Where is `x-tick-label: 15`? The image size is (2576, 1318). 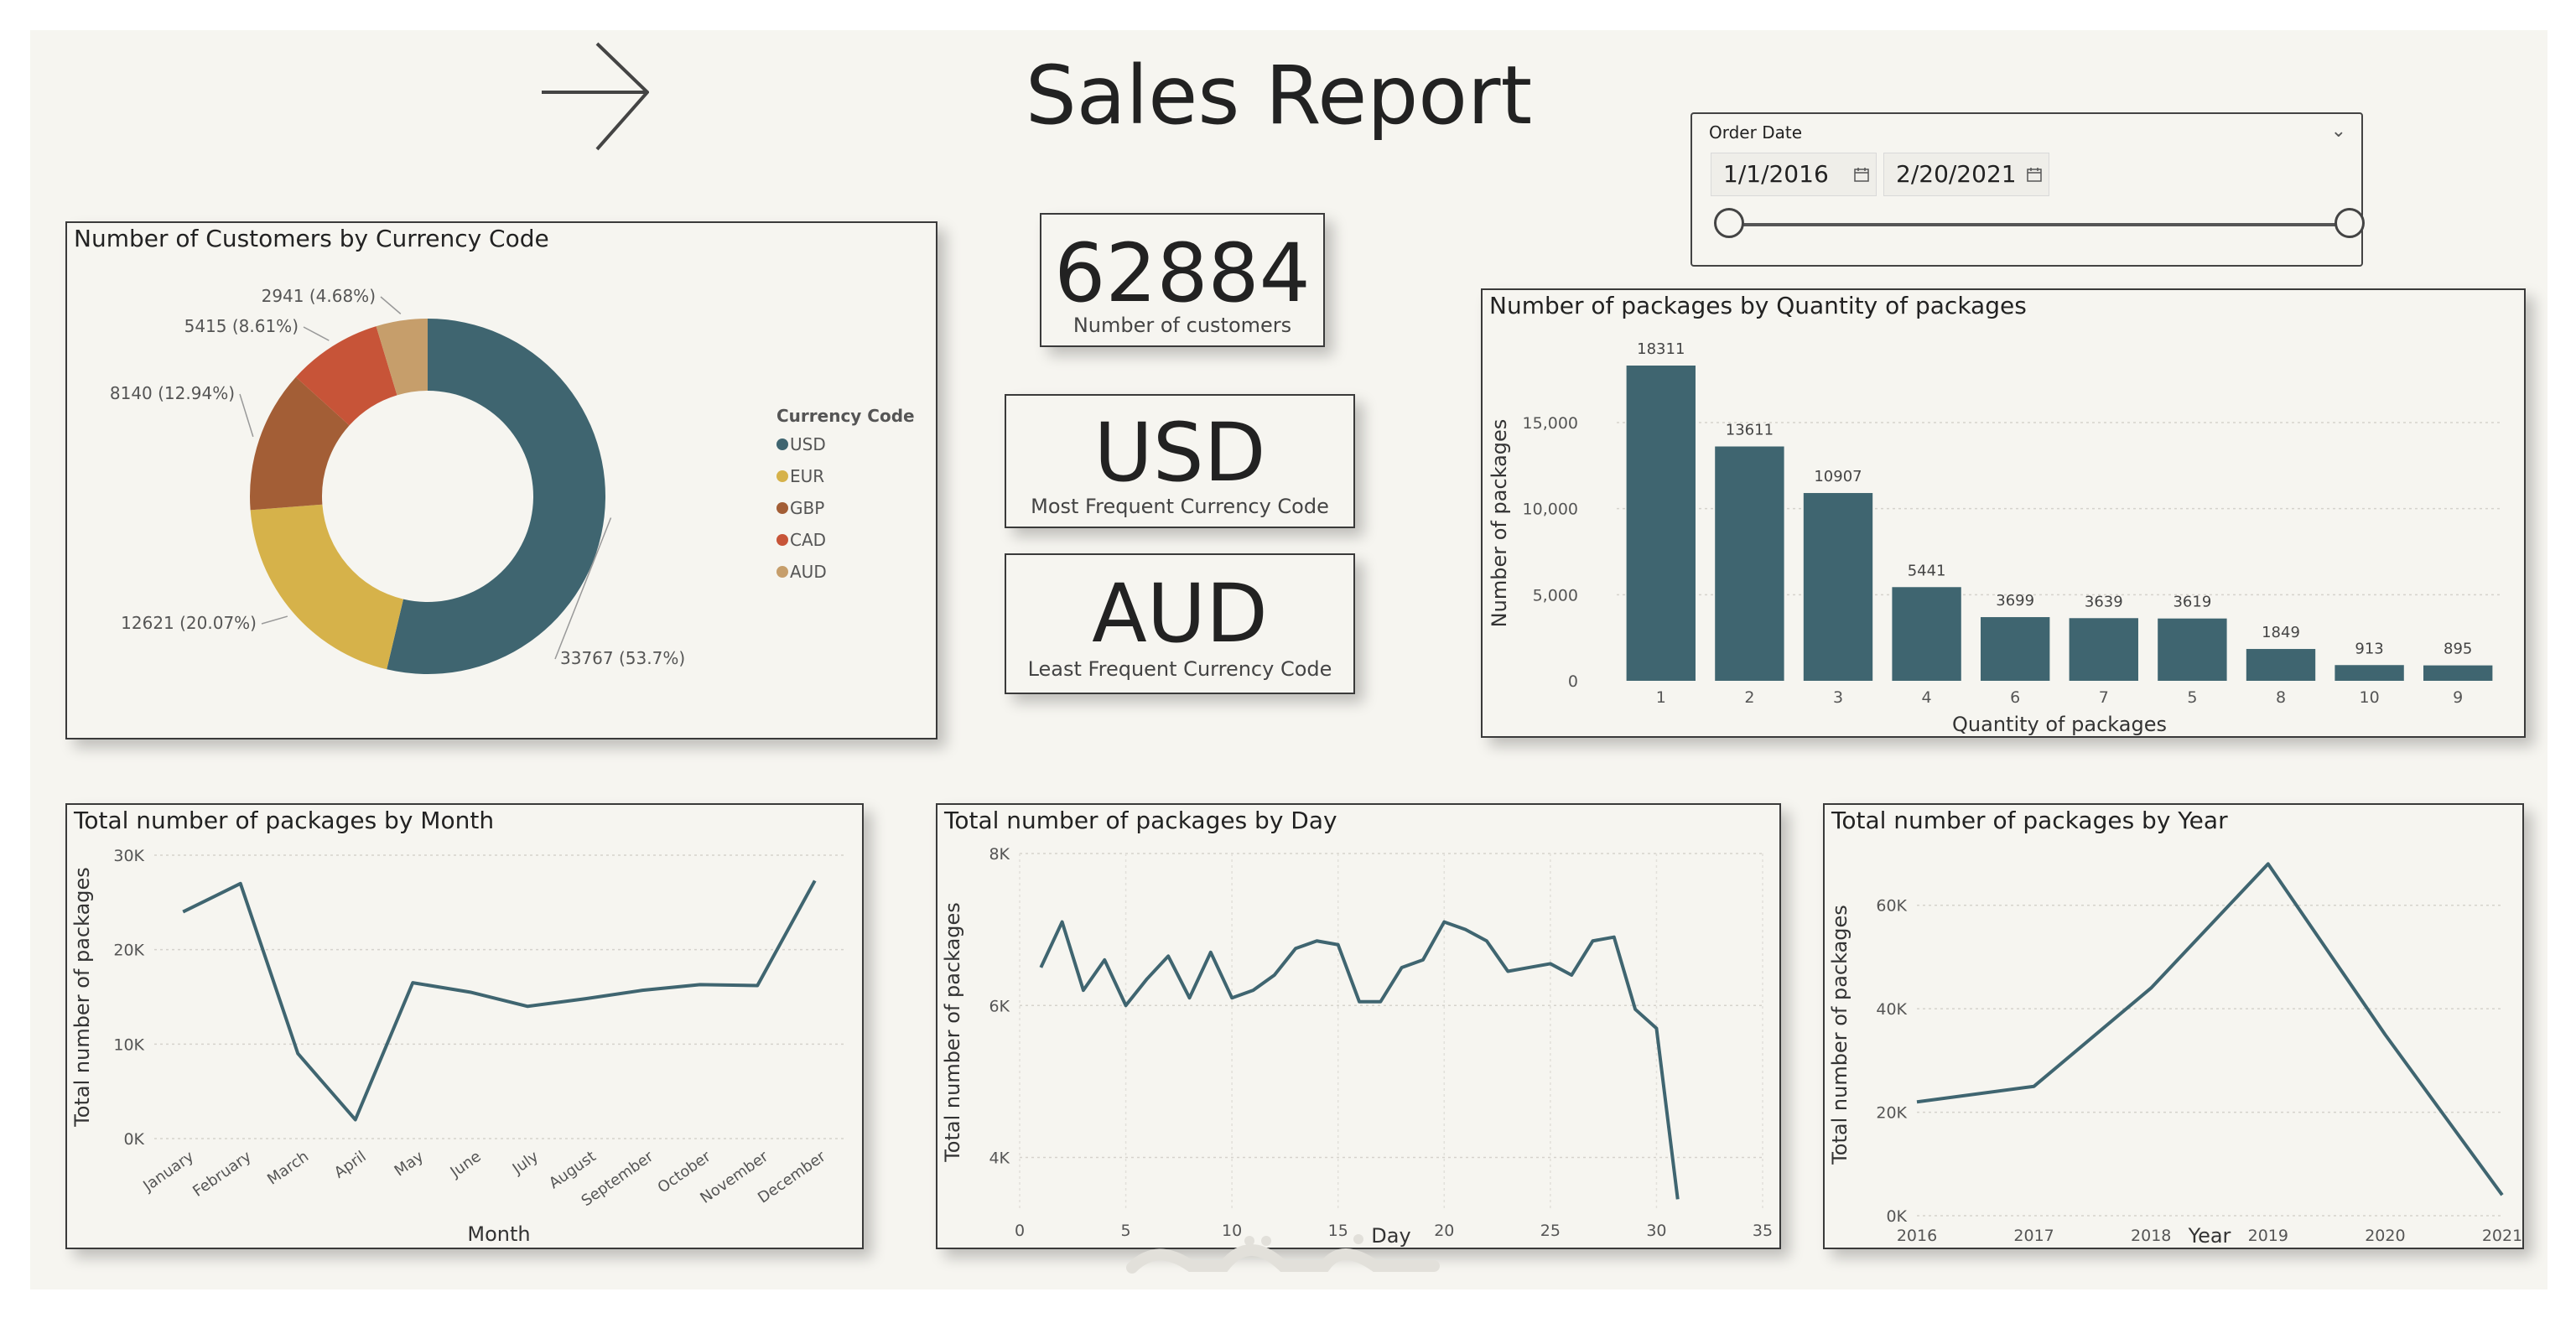 x-tick-label: 15 is located at coordinates (1338, 1231).